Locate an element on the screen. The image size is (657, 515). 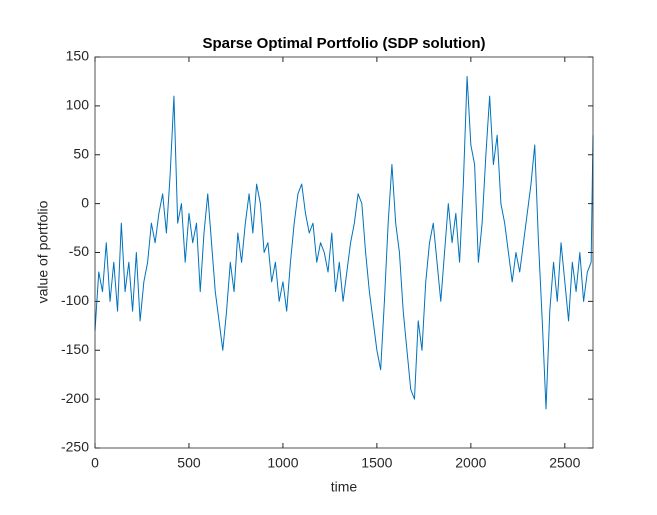
x-tick-label: 1000 is located at coordinates (282, 463).